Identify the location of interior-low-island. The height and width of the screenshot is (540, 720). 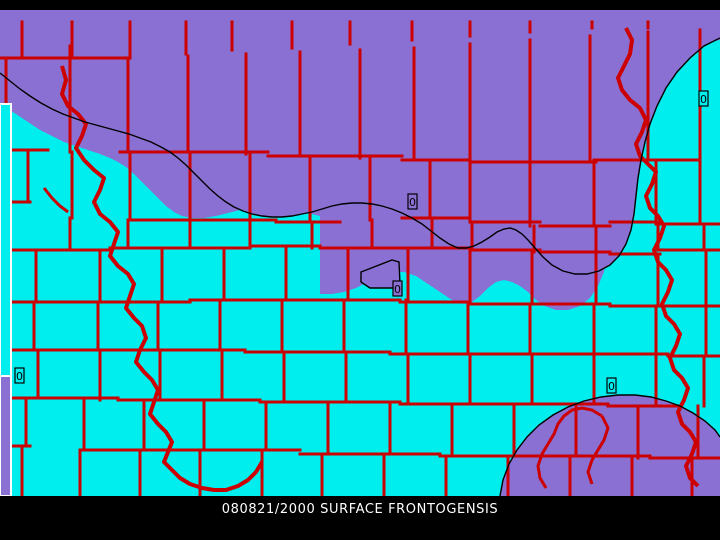
(380, 274).